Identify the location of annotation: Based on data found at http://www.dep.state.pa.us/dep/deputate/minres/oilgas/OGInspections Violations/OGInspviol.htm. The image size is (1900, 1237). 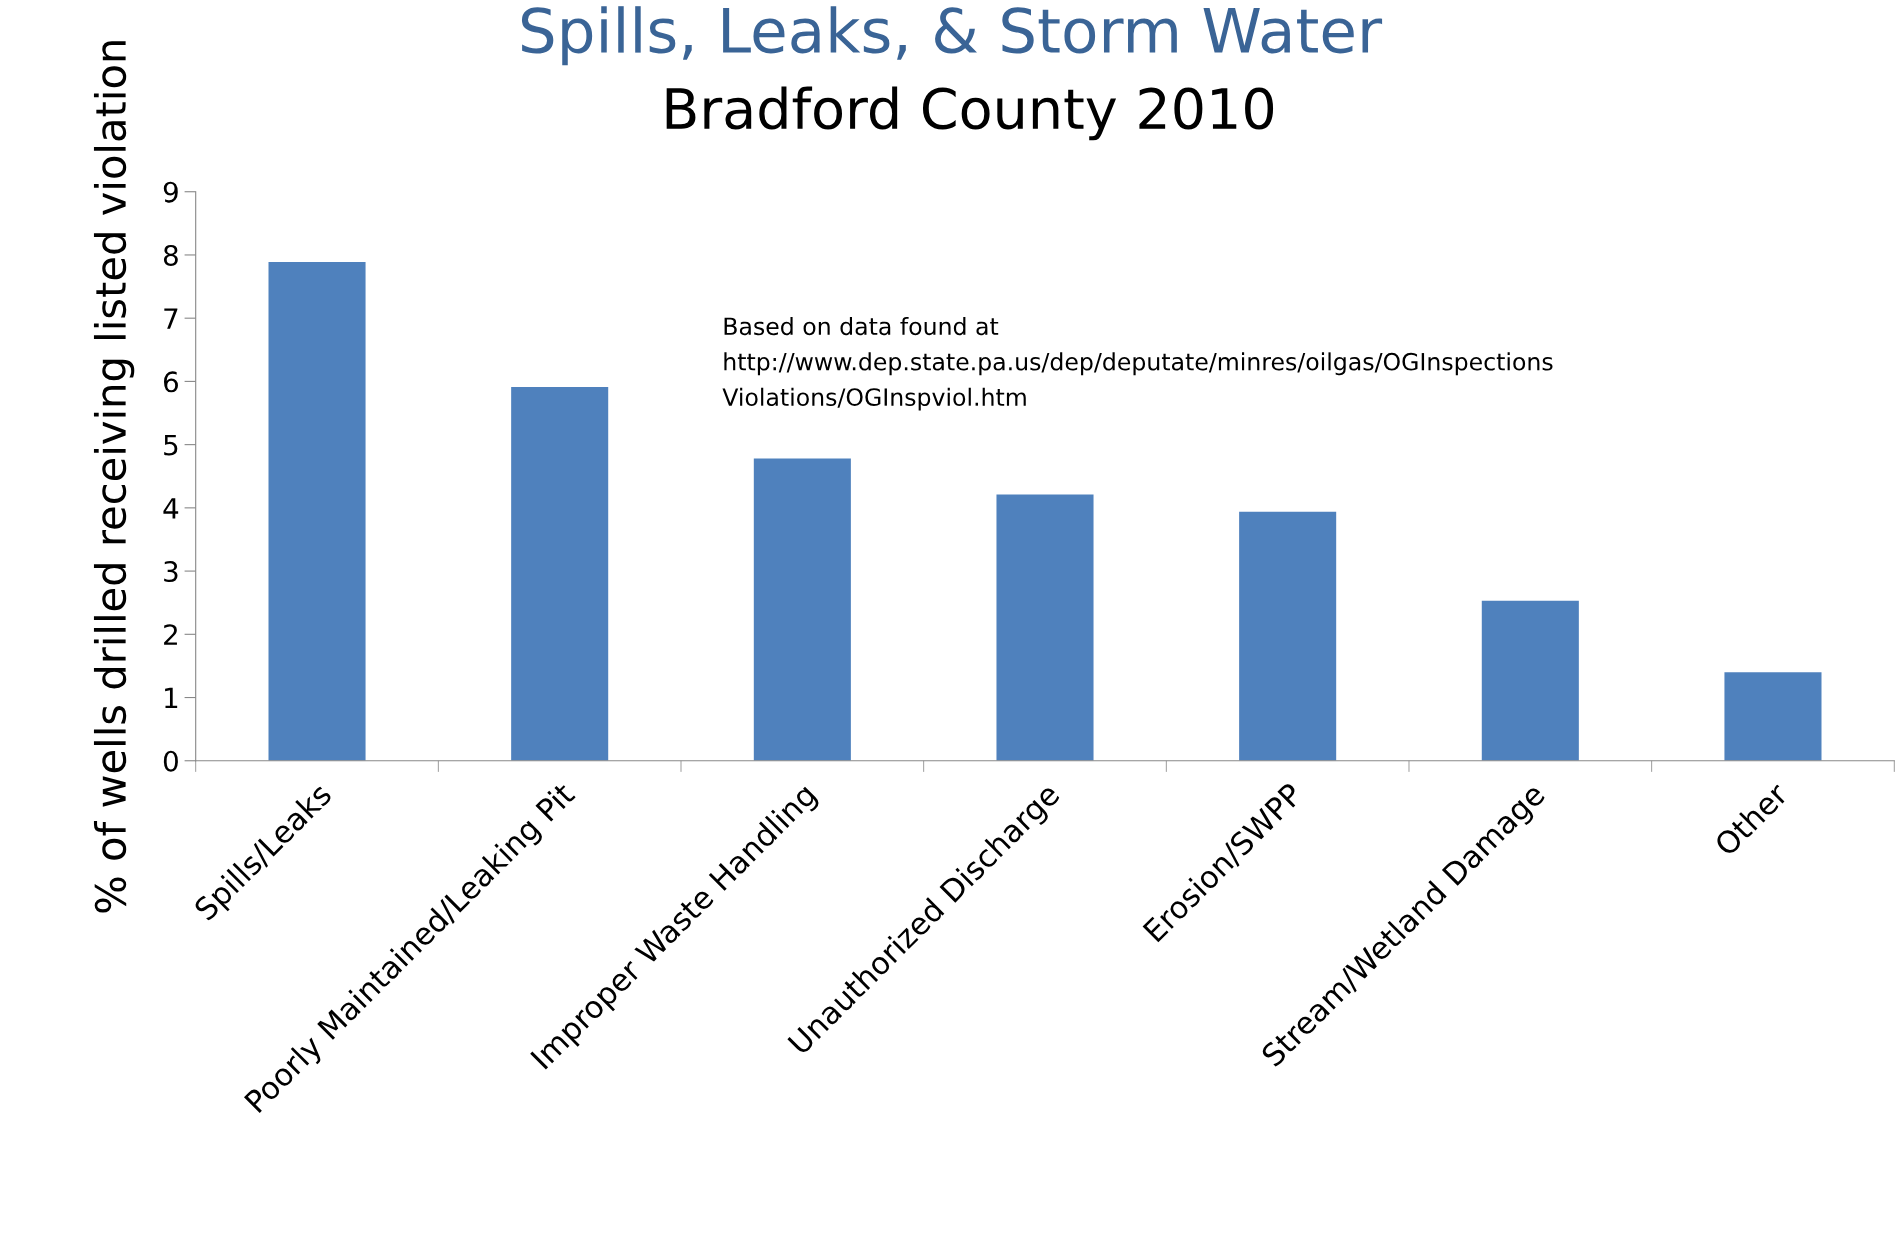
(1137, 363).